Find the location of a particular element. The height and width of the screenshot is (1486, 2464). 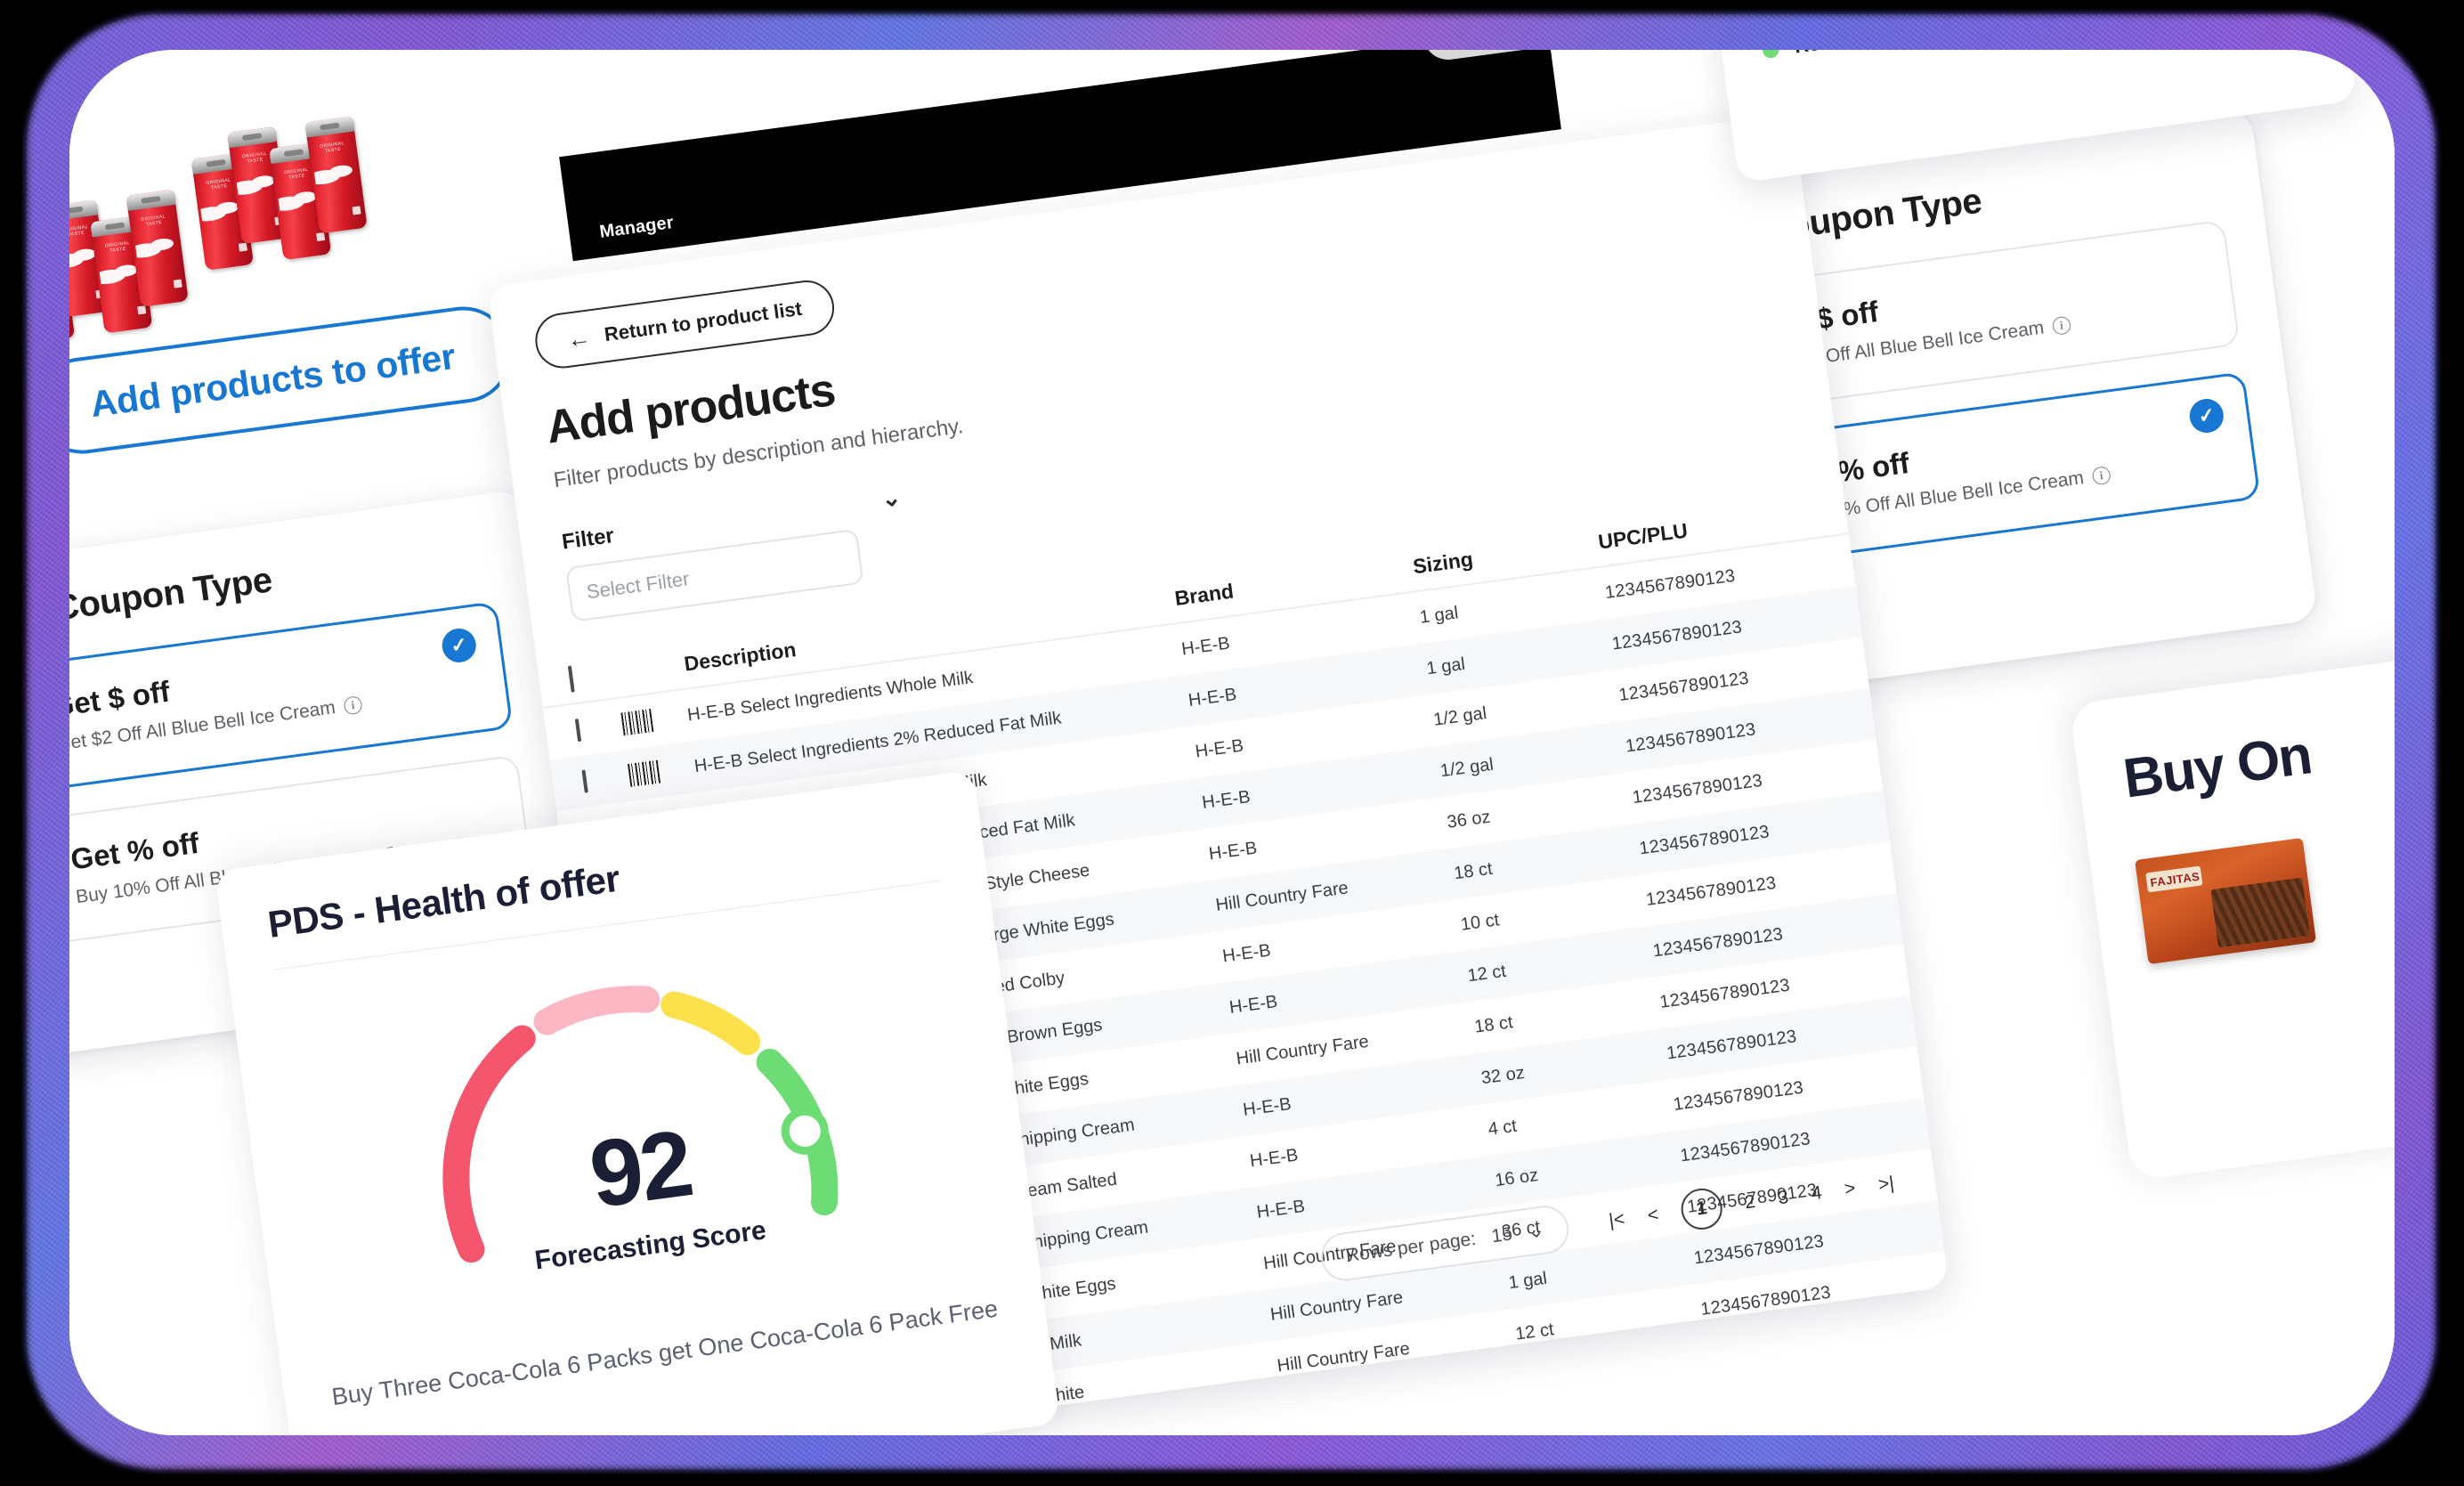

fajitas-product-image: FAJITAS is located at coordinates (2226, 901).